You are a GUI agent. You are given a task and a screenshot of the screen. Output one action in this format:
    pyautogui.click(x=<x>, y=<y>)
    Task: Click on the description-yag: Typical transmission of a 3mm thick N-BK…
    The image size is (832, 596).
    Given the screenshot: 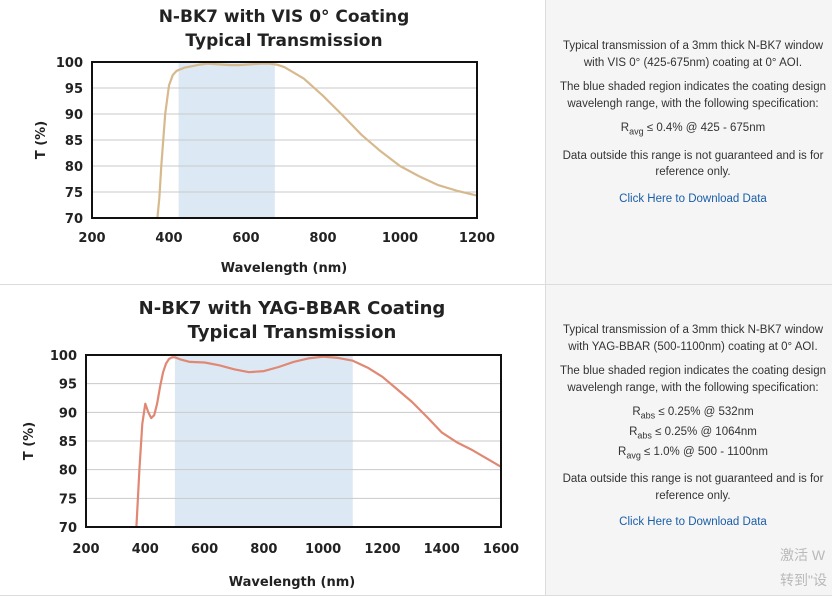 What is the action you would take?
    pyautogui.click(x=693, y=426)
    